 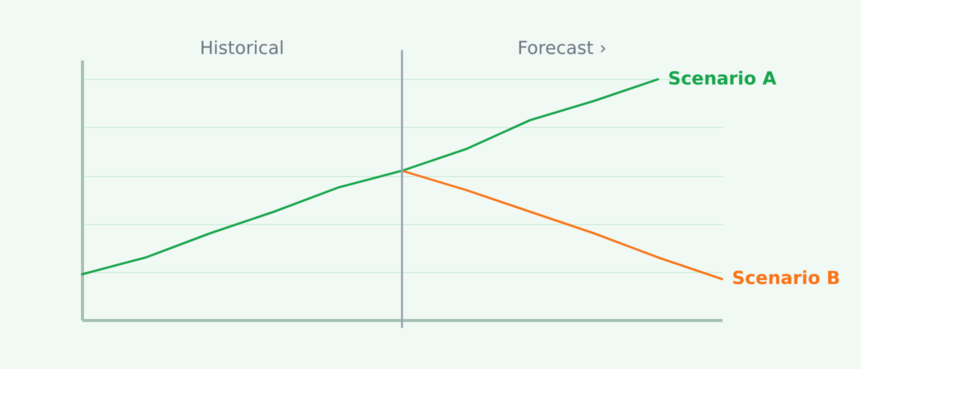 What do you see at coordinates (722, 79) in the screenshot?
I see `series-label: Scenario A` at bounding box center [722, 79].